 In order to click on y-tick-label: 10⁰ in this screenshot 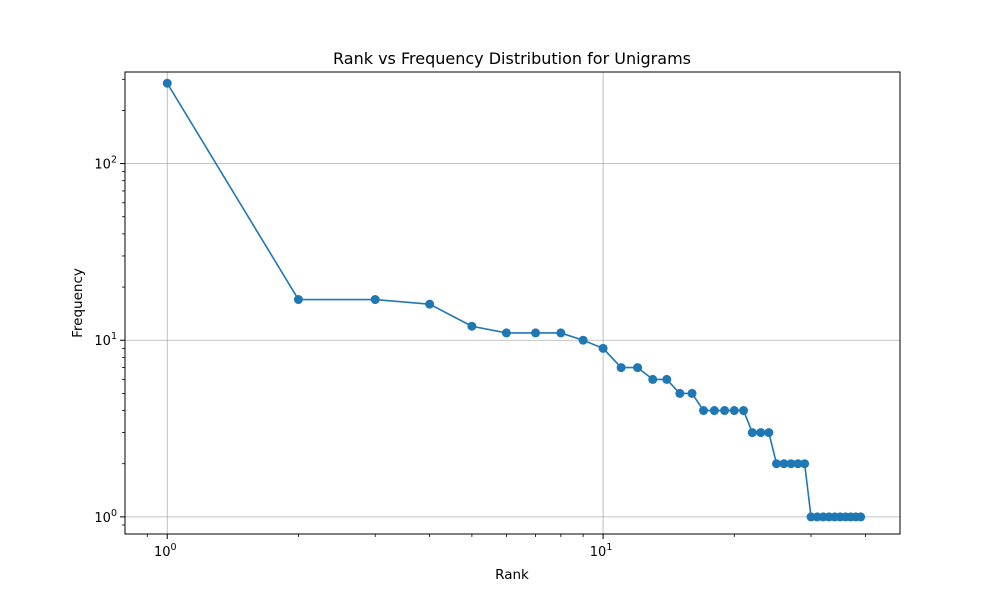, I will do `click(105, 517)`.